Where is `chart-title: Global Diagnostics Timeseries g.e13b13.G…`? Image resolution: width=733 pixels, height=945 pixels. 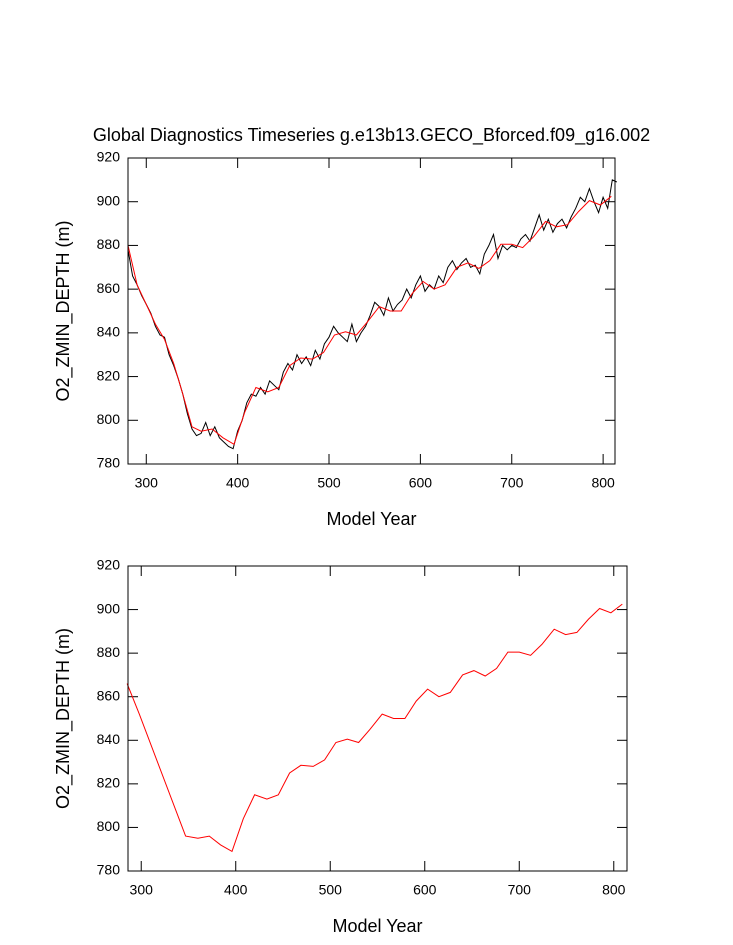
chart-title: Global Diagnostics Timeseries g.e13b13.G… is located at coordinates (371, 135).